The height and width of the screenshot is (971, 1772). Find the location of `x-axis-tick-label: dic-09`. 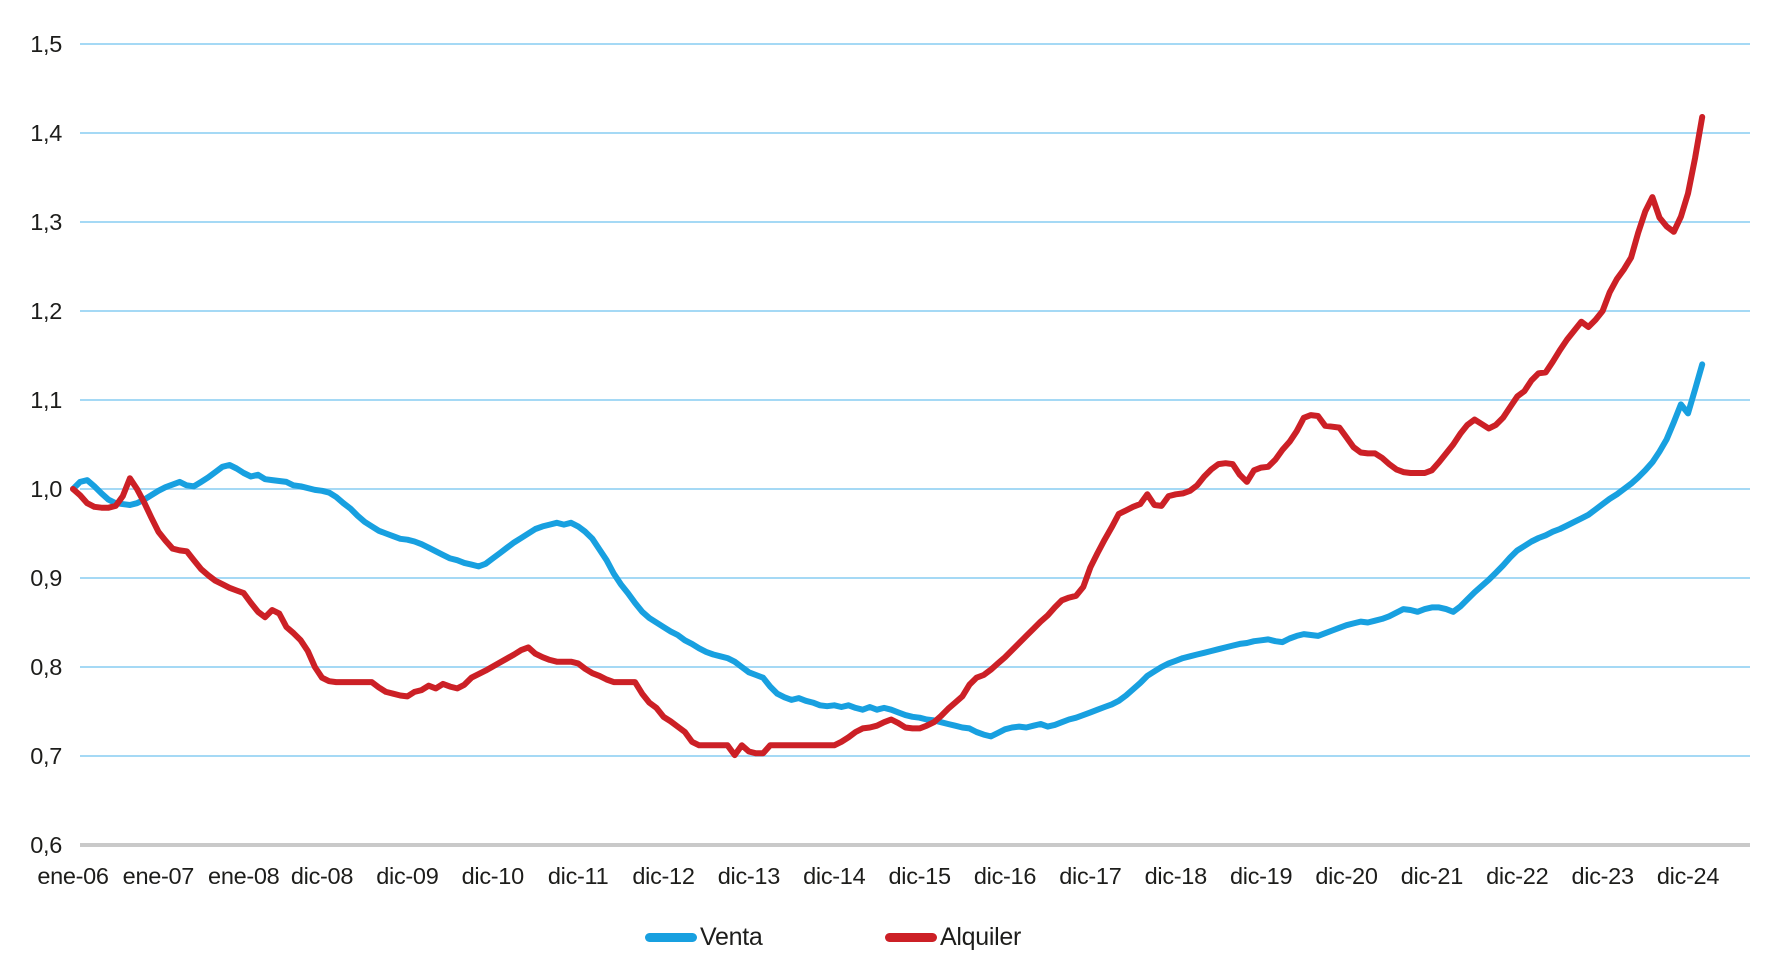

x-axis-tick-label: dic-09 is located at coordinates (407, 876).